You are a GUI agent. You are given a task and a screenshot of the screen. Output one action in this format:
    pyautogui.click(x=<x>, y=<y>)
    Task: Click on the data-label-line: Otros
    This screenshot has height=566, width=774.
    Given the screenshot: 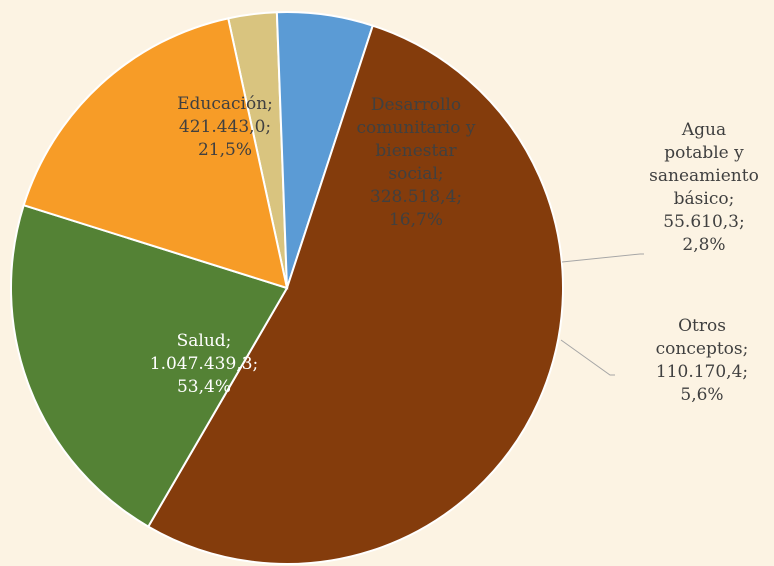 What is the action you would take?
    pyautogui.click(x=702, y=326)
    